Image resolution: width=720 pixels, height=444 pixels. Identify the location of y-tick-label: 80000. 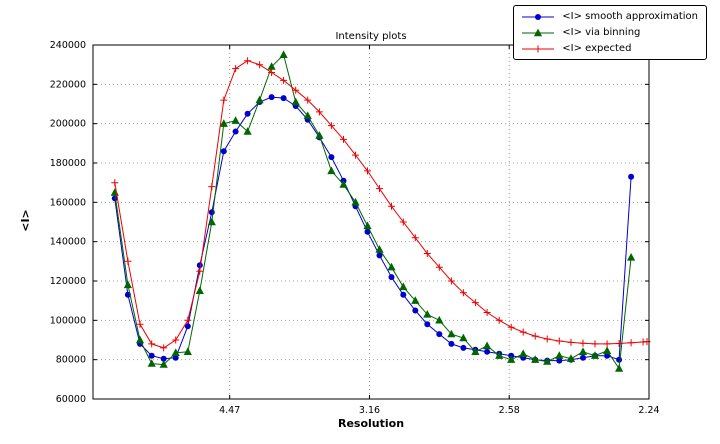
(71, 360).